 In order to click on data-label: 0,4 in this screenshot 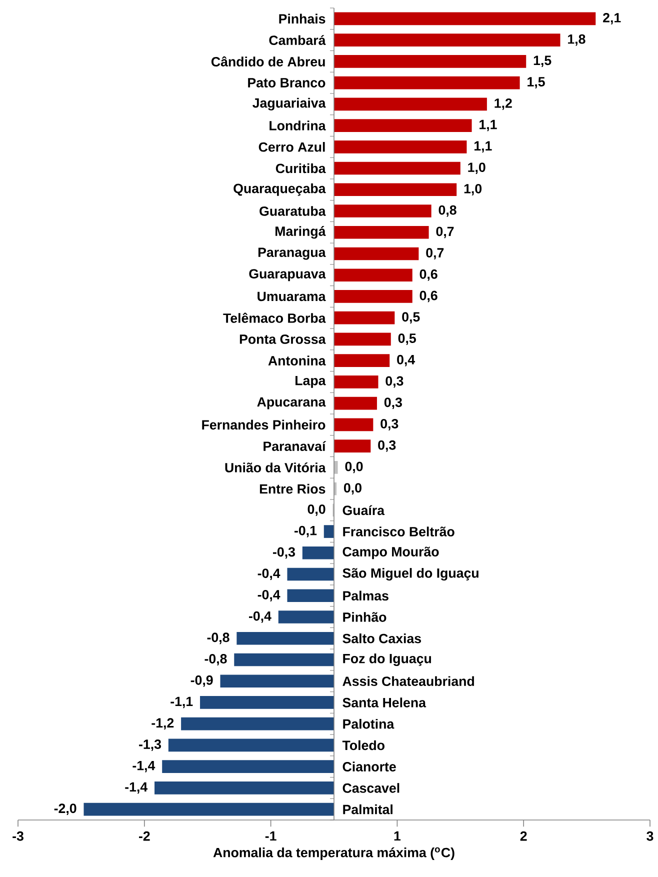, I will do `click(406, 360)`.